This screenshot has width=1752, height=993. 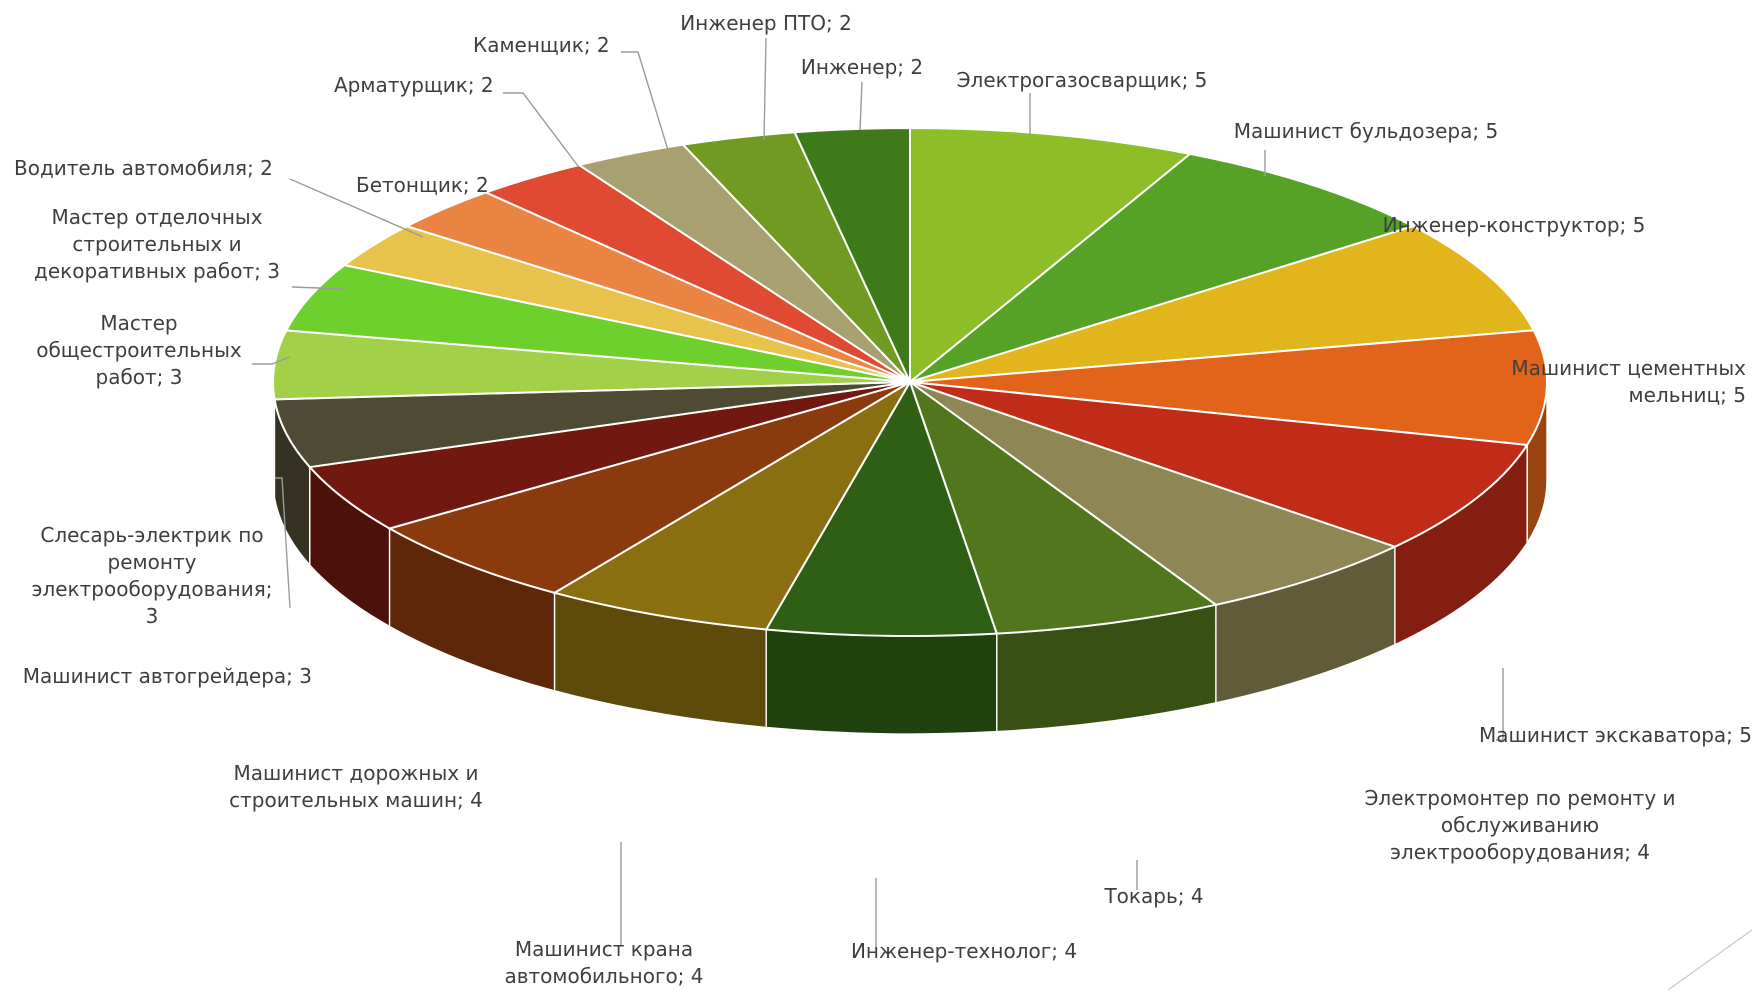 What do you see at coordinates (1153, 896) in the screenshot?
I see `data-label-7: Токарь; 4` at bounding box center [1153, 896].